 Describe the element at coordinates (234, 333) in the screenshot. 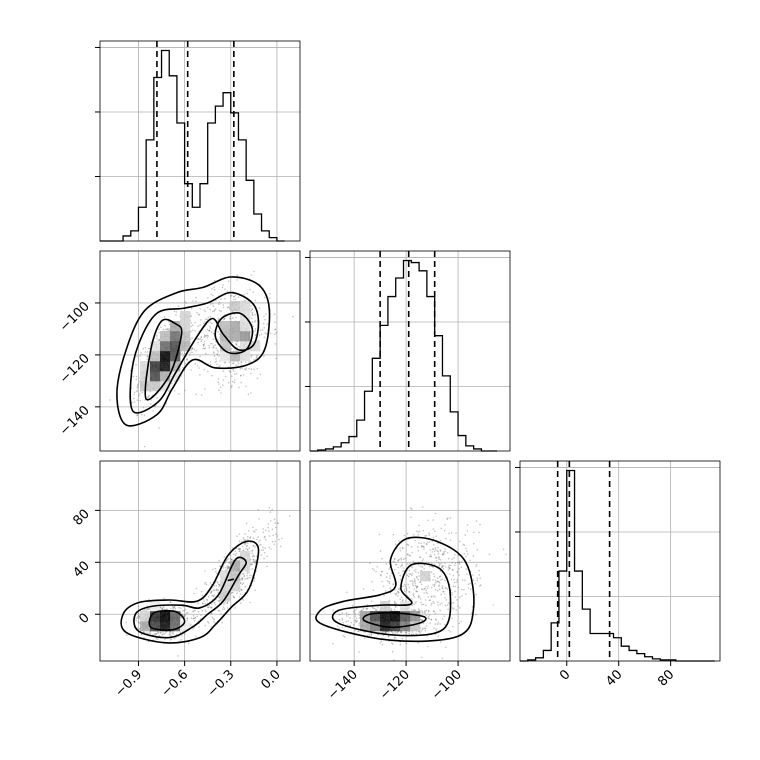

I see `contour-line` at that location.